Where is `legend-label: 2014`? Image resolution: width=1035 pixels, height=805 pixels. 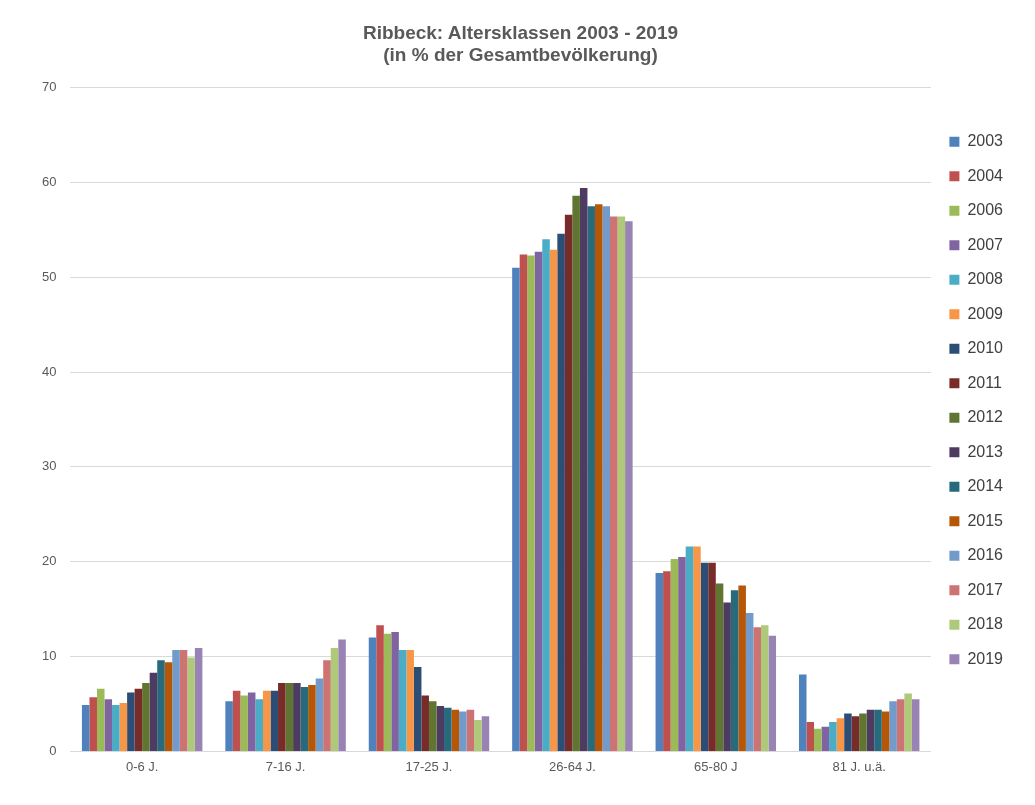 legend-label: 2014 is located at coordinates (985, 486).